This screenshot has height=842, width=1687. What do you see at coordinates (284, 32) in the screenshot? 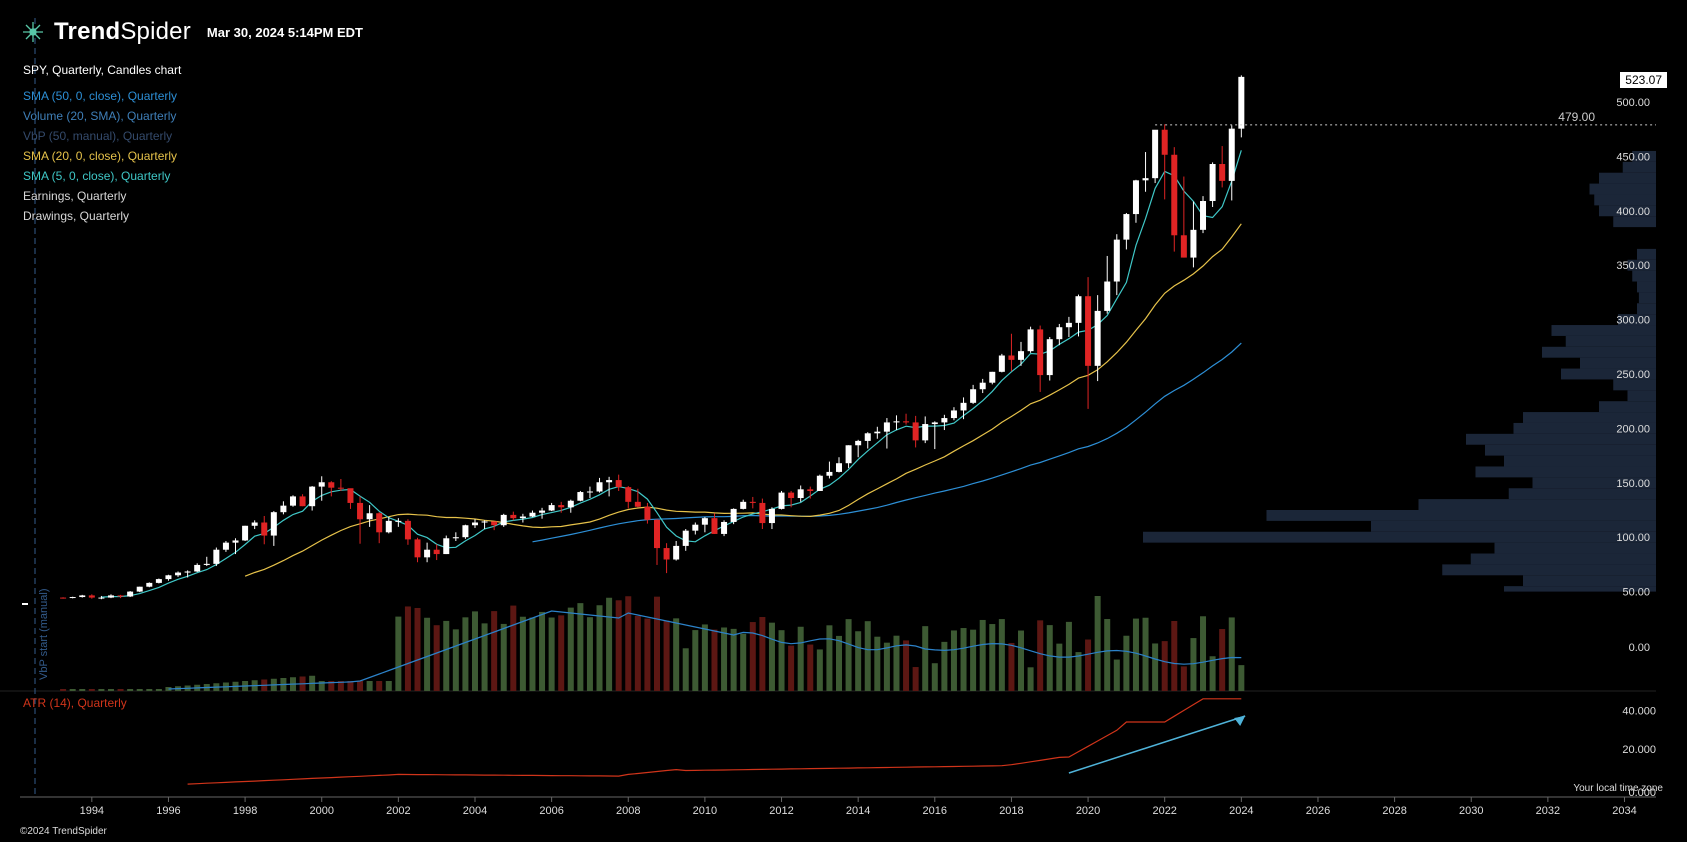
I see `timestamp: Mar 30, 2024 5:14PM EDT` at bounding box center [284, 32].